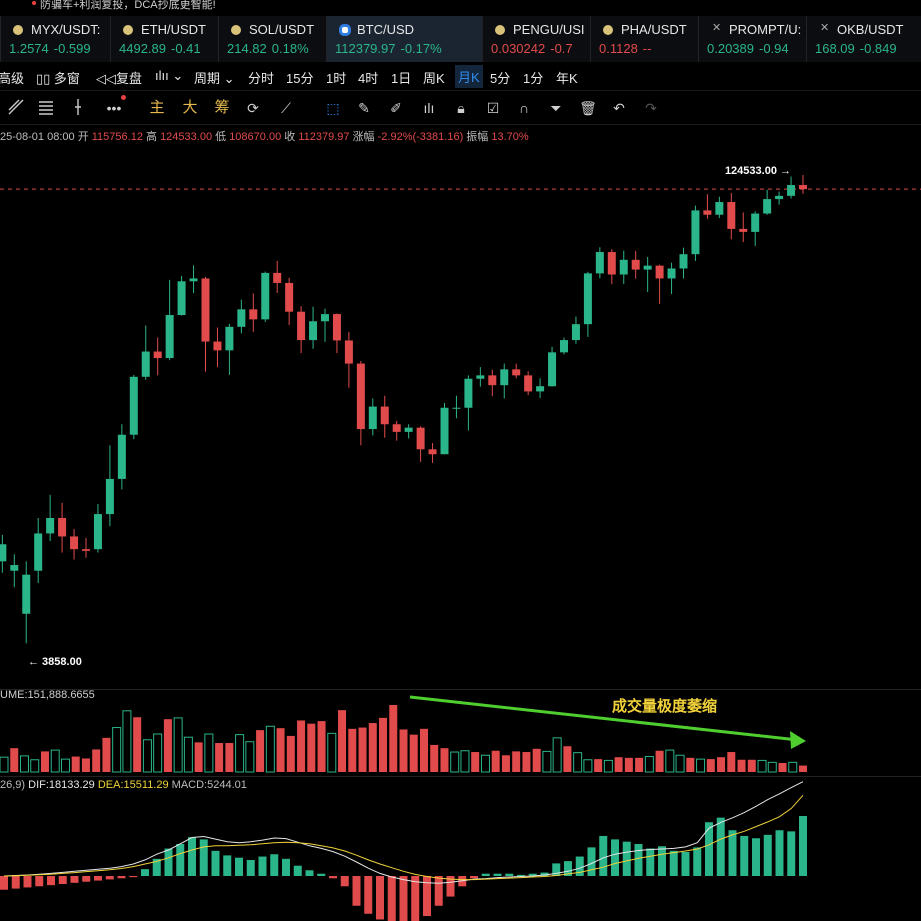  I want to click on line-tool-icon, so click(16, 108).